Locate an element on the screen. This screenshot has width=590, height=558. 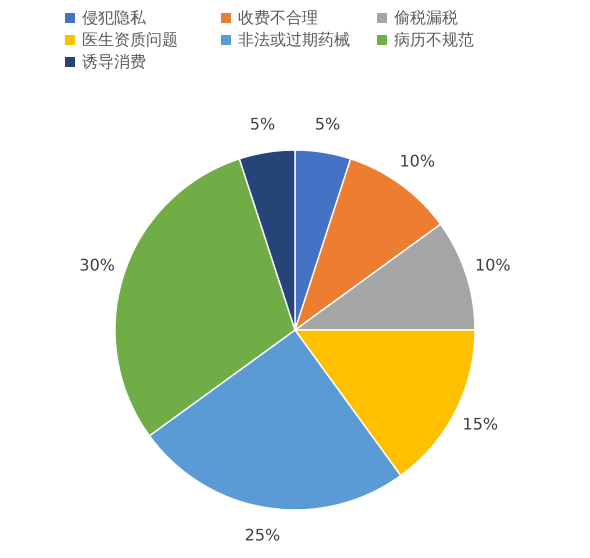
legend-label: 偷税漏税 is located at coordinates (426, 17).